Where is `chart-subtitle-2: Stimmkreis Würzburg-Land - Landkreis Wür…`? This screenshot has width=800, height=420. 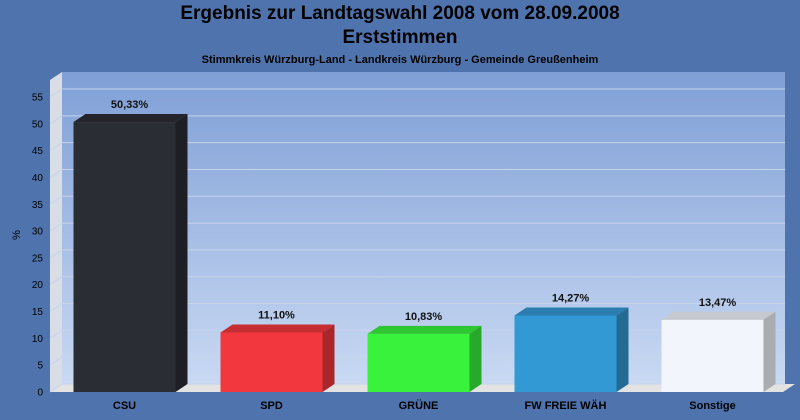
chart-subtitle-2: Stimmkreis Würzburg-Land - Landkreis Wür… is located at coordinates (400, 60).